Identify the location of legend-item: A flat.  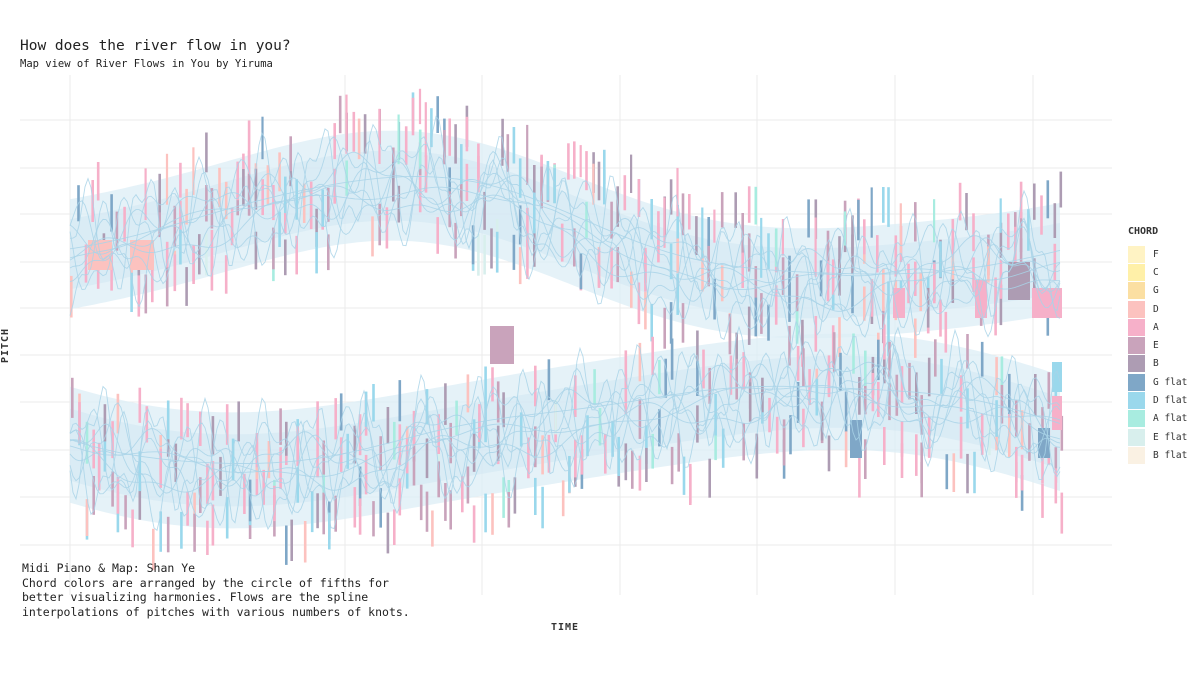
(1157, 419).